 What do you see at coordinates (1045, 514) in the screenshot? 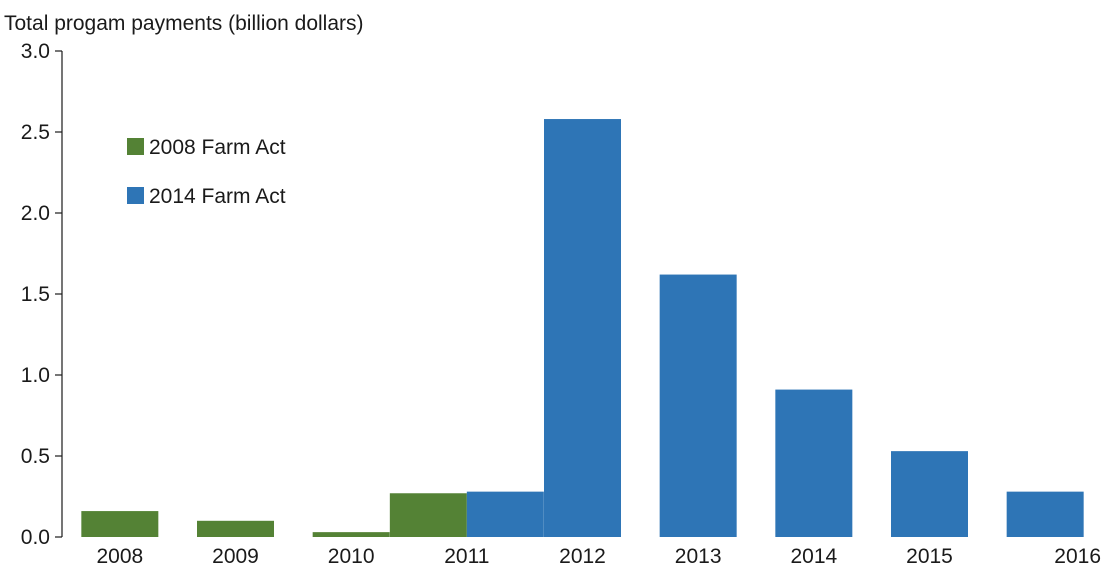
I see `bar-2016-s1` at bounding box center [1045, 514].